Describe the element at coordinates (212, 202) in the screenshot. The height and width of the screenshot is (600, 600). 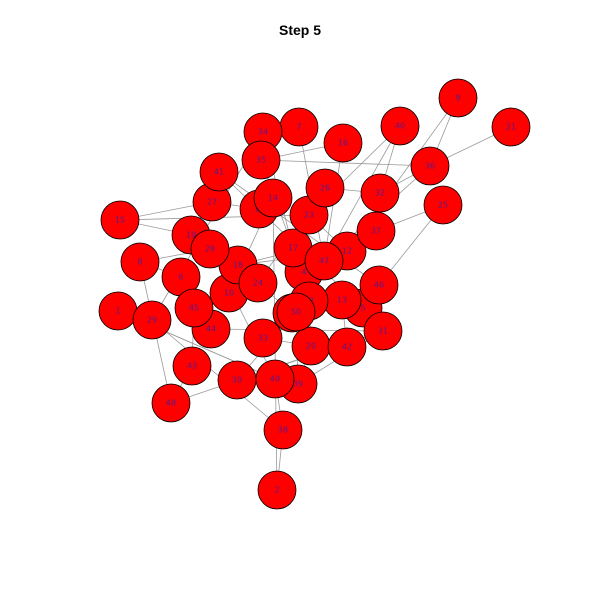
I see `node-label-27: 27` at that location.